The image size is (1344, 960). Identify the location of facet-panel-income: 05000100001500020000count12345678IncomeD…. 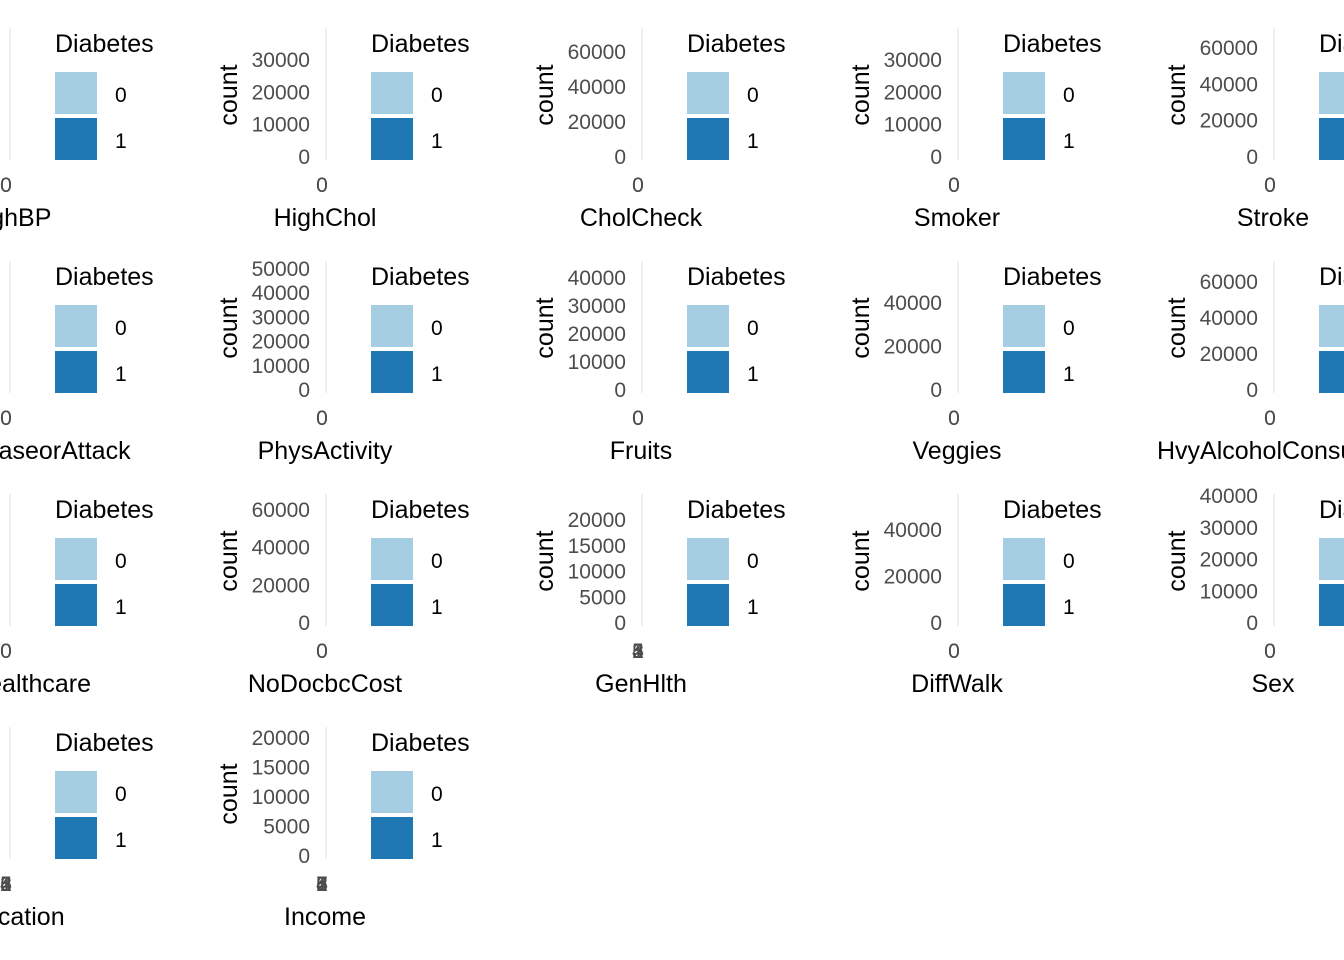
(342, 829).